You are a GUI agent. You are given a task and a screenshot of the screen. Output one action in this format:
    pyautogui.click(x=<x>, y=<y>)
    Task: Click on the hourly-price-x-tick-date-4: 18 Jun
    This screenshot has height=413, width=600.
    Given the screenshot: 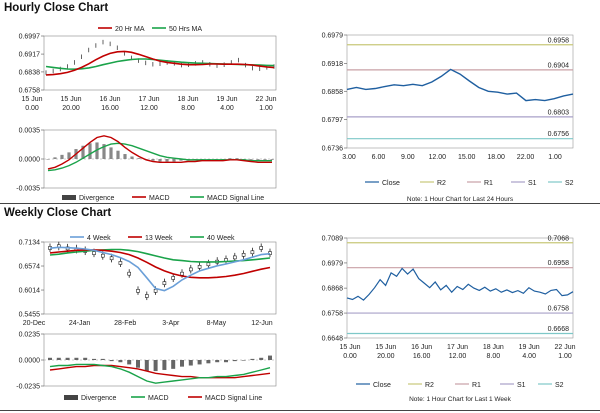 What is the action you would take?
    pyautogui.click(x=187, y=99)
    